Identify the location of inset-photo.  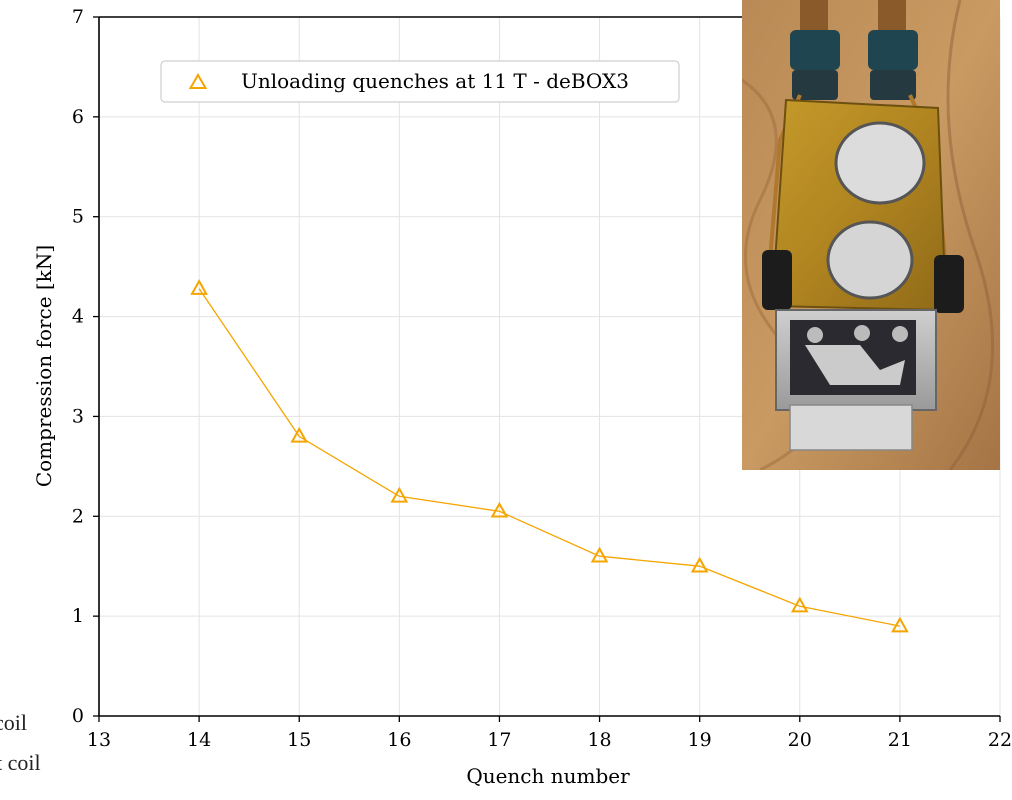
(871, 235).